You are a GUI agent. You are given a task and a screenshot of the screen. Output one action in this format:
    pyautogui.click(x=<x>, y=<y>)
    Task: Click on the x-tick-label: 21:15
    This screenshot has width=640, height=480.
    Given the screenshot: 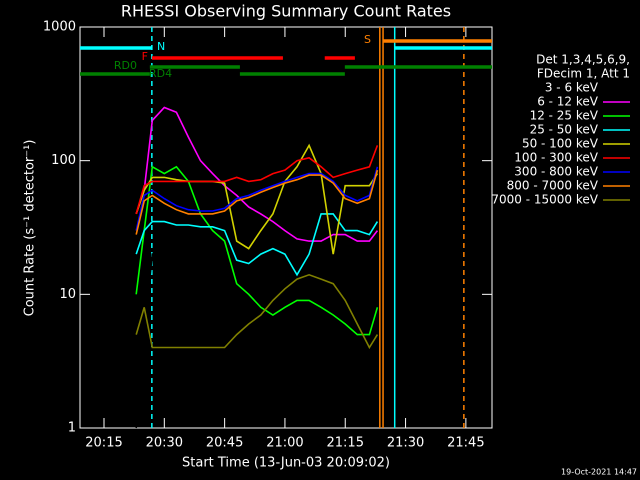 What is the action you would take?
    pyautogui.click(x=345, y=443)
    